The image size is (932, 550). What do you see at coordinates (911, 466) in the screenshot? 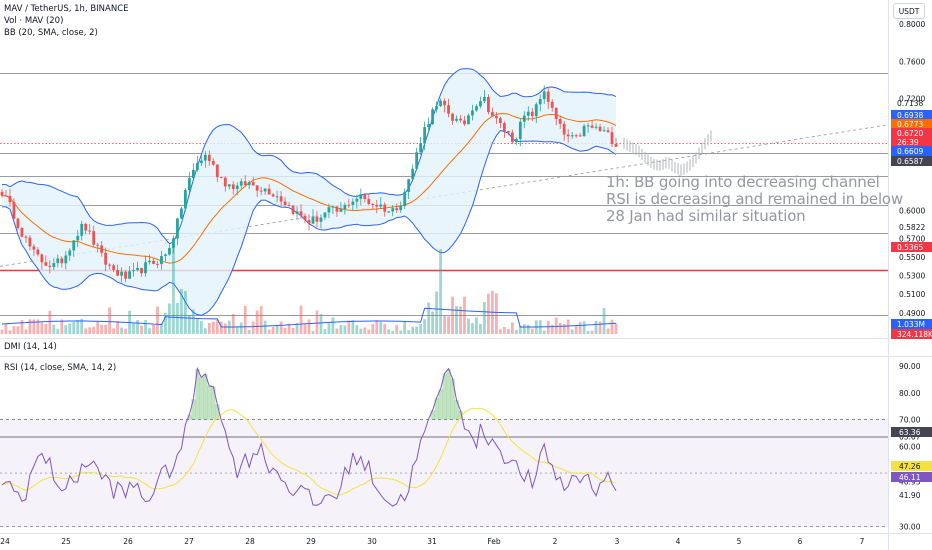
I see `rsi-badge-bg` at bounding box center [911, 466].